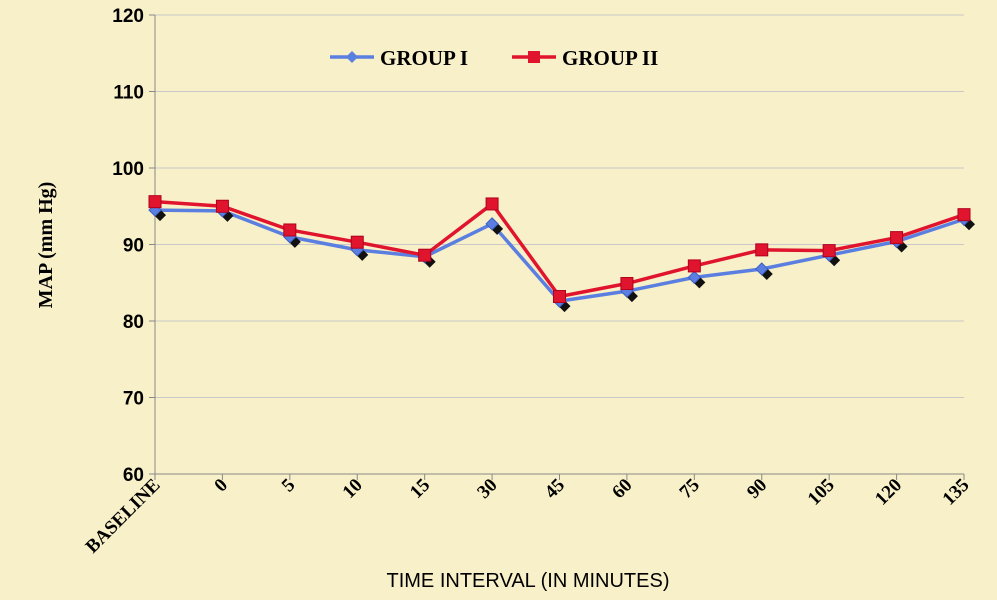  What do you see at coordinates (133, 475) in the screenshot?
I see `y-tick-label: 60` at bounding box center [133, 475].